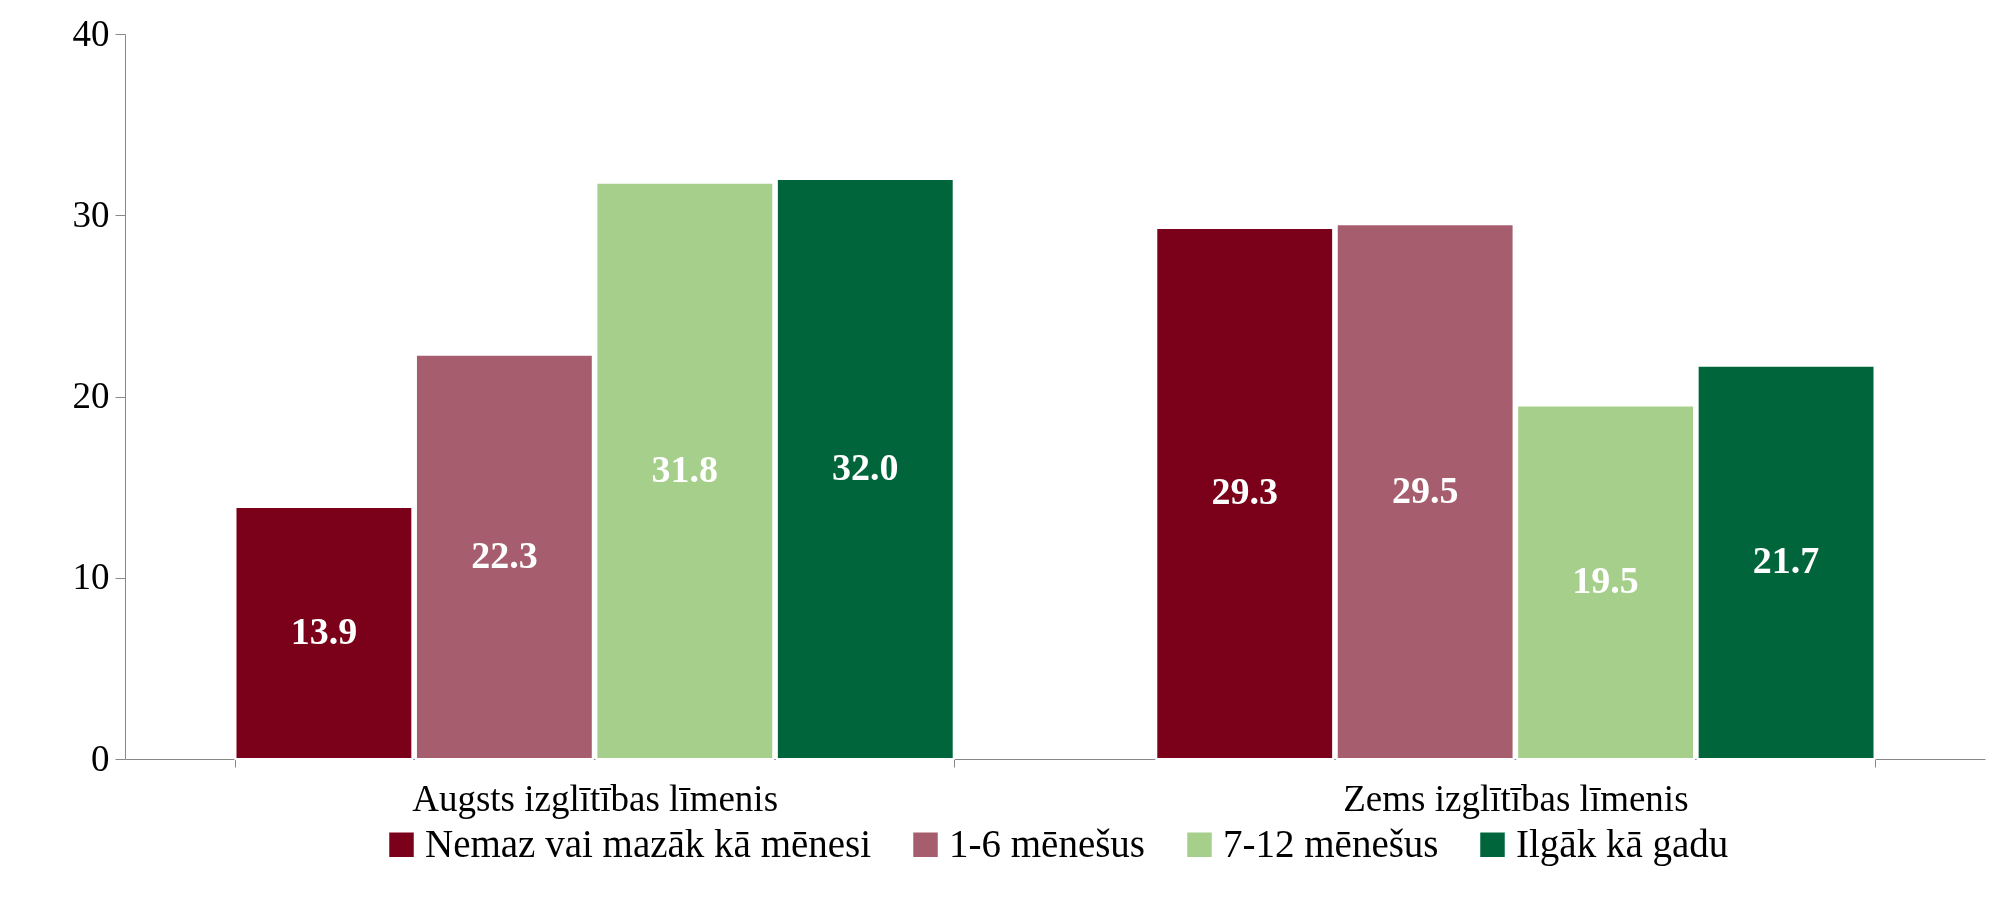  What do you see at coordinates (1605, 580) in the screenshot?
I see `data-label: 19.5` at bounding box center [1605, 580].